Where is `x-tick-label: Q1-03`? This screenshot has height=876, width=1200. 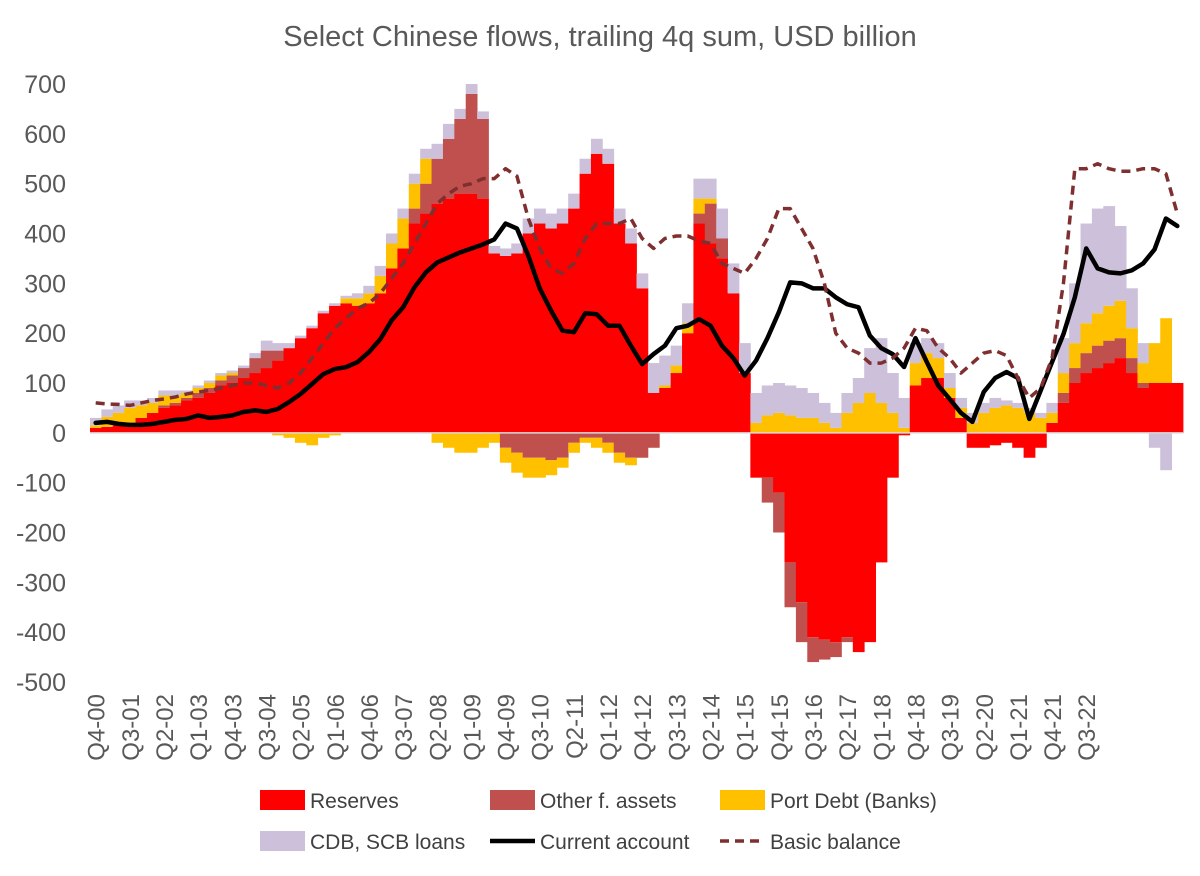 x-tick-label: Q1-03 is located at coordinates (199, 727).